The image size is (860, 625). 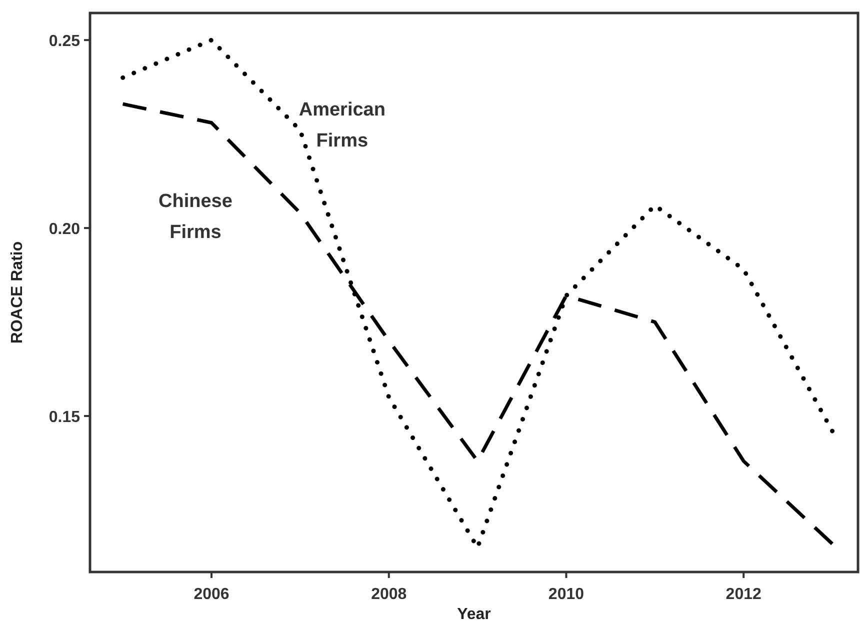 What do you see at coordinates (474, 614) in the screenshot?
I see `x-axis-title: Year` at bounding box center [474, 614].